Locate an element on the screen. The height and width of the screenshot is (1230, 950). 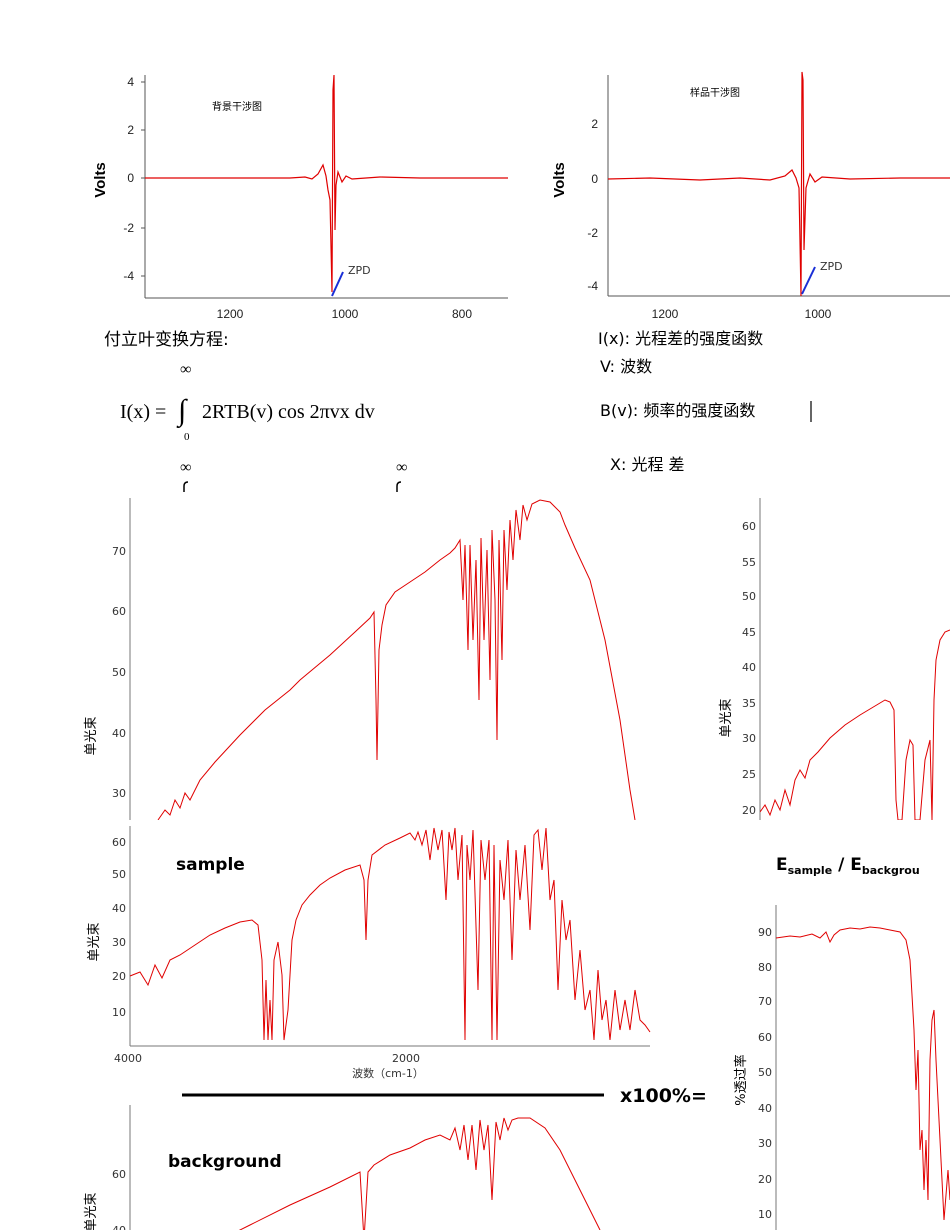
y-axis-label: %透过率 is located at coordinates (741, 1079).